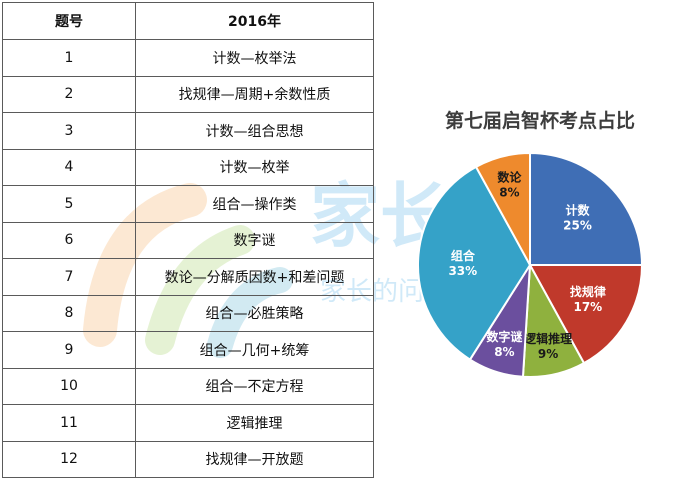  Describe the element at coordinates (69, 204) in the screenshot. I see `cell-number: 5` at that location.